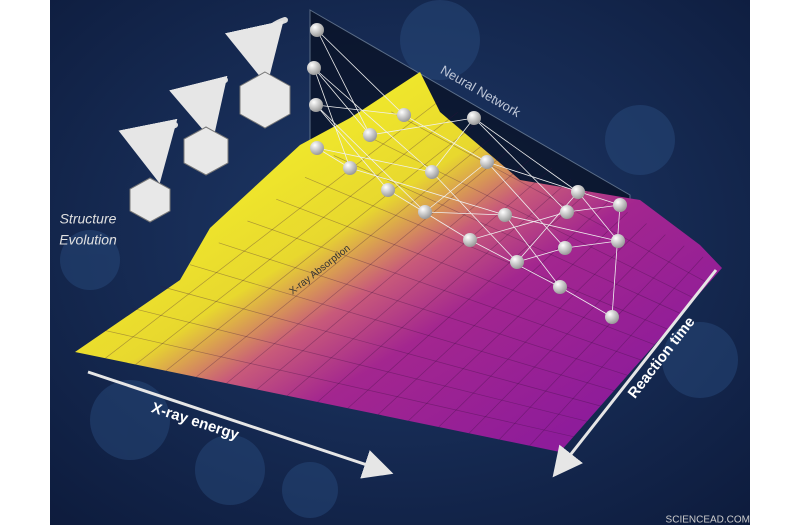 The image size is (800, 530). Describe the element at coordinates (88, 219) in the screenshot. I see `structure-label: Structure` at that location.